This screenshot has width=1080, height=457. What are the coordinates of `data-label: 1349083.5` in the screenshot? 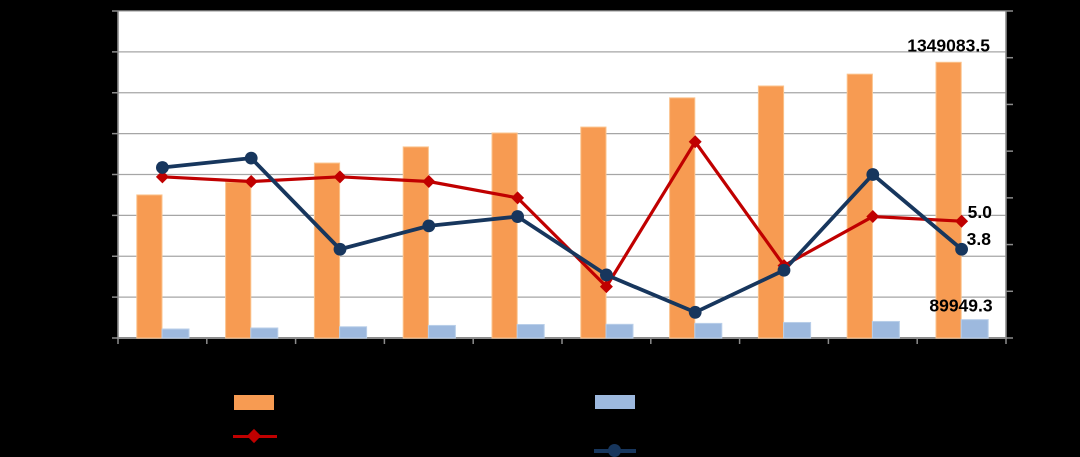 It's located at (948, 45).